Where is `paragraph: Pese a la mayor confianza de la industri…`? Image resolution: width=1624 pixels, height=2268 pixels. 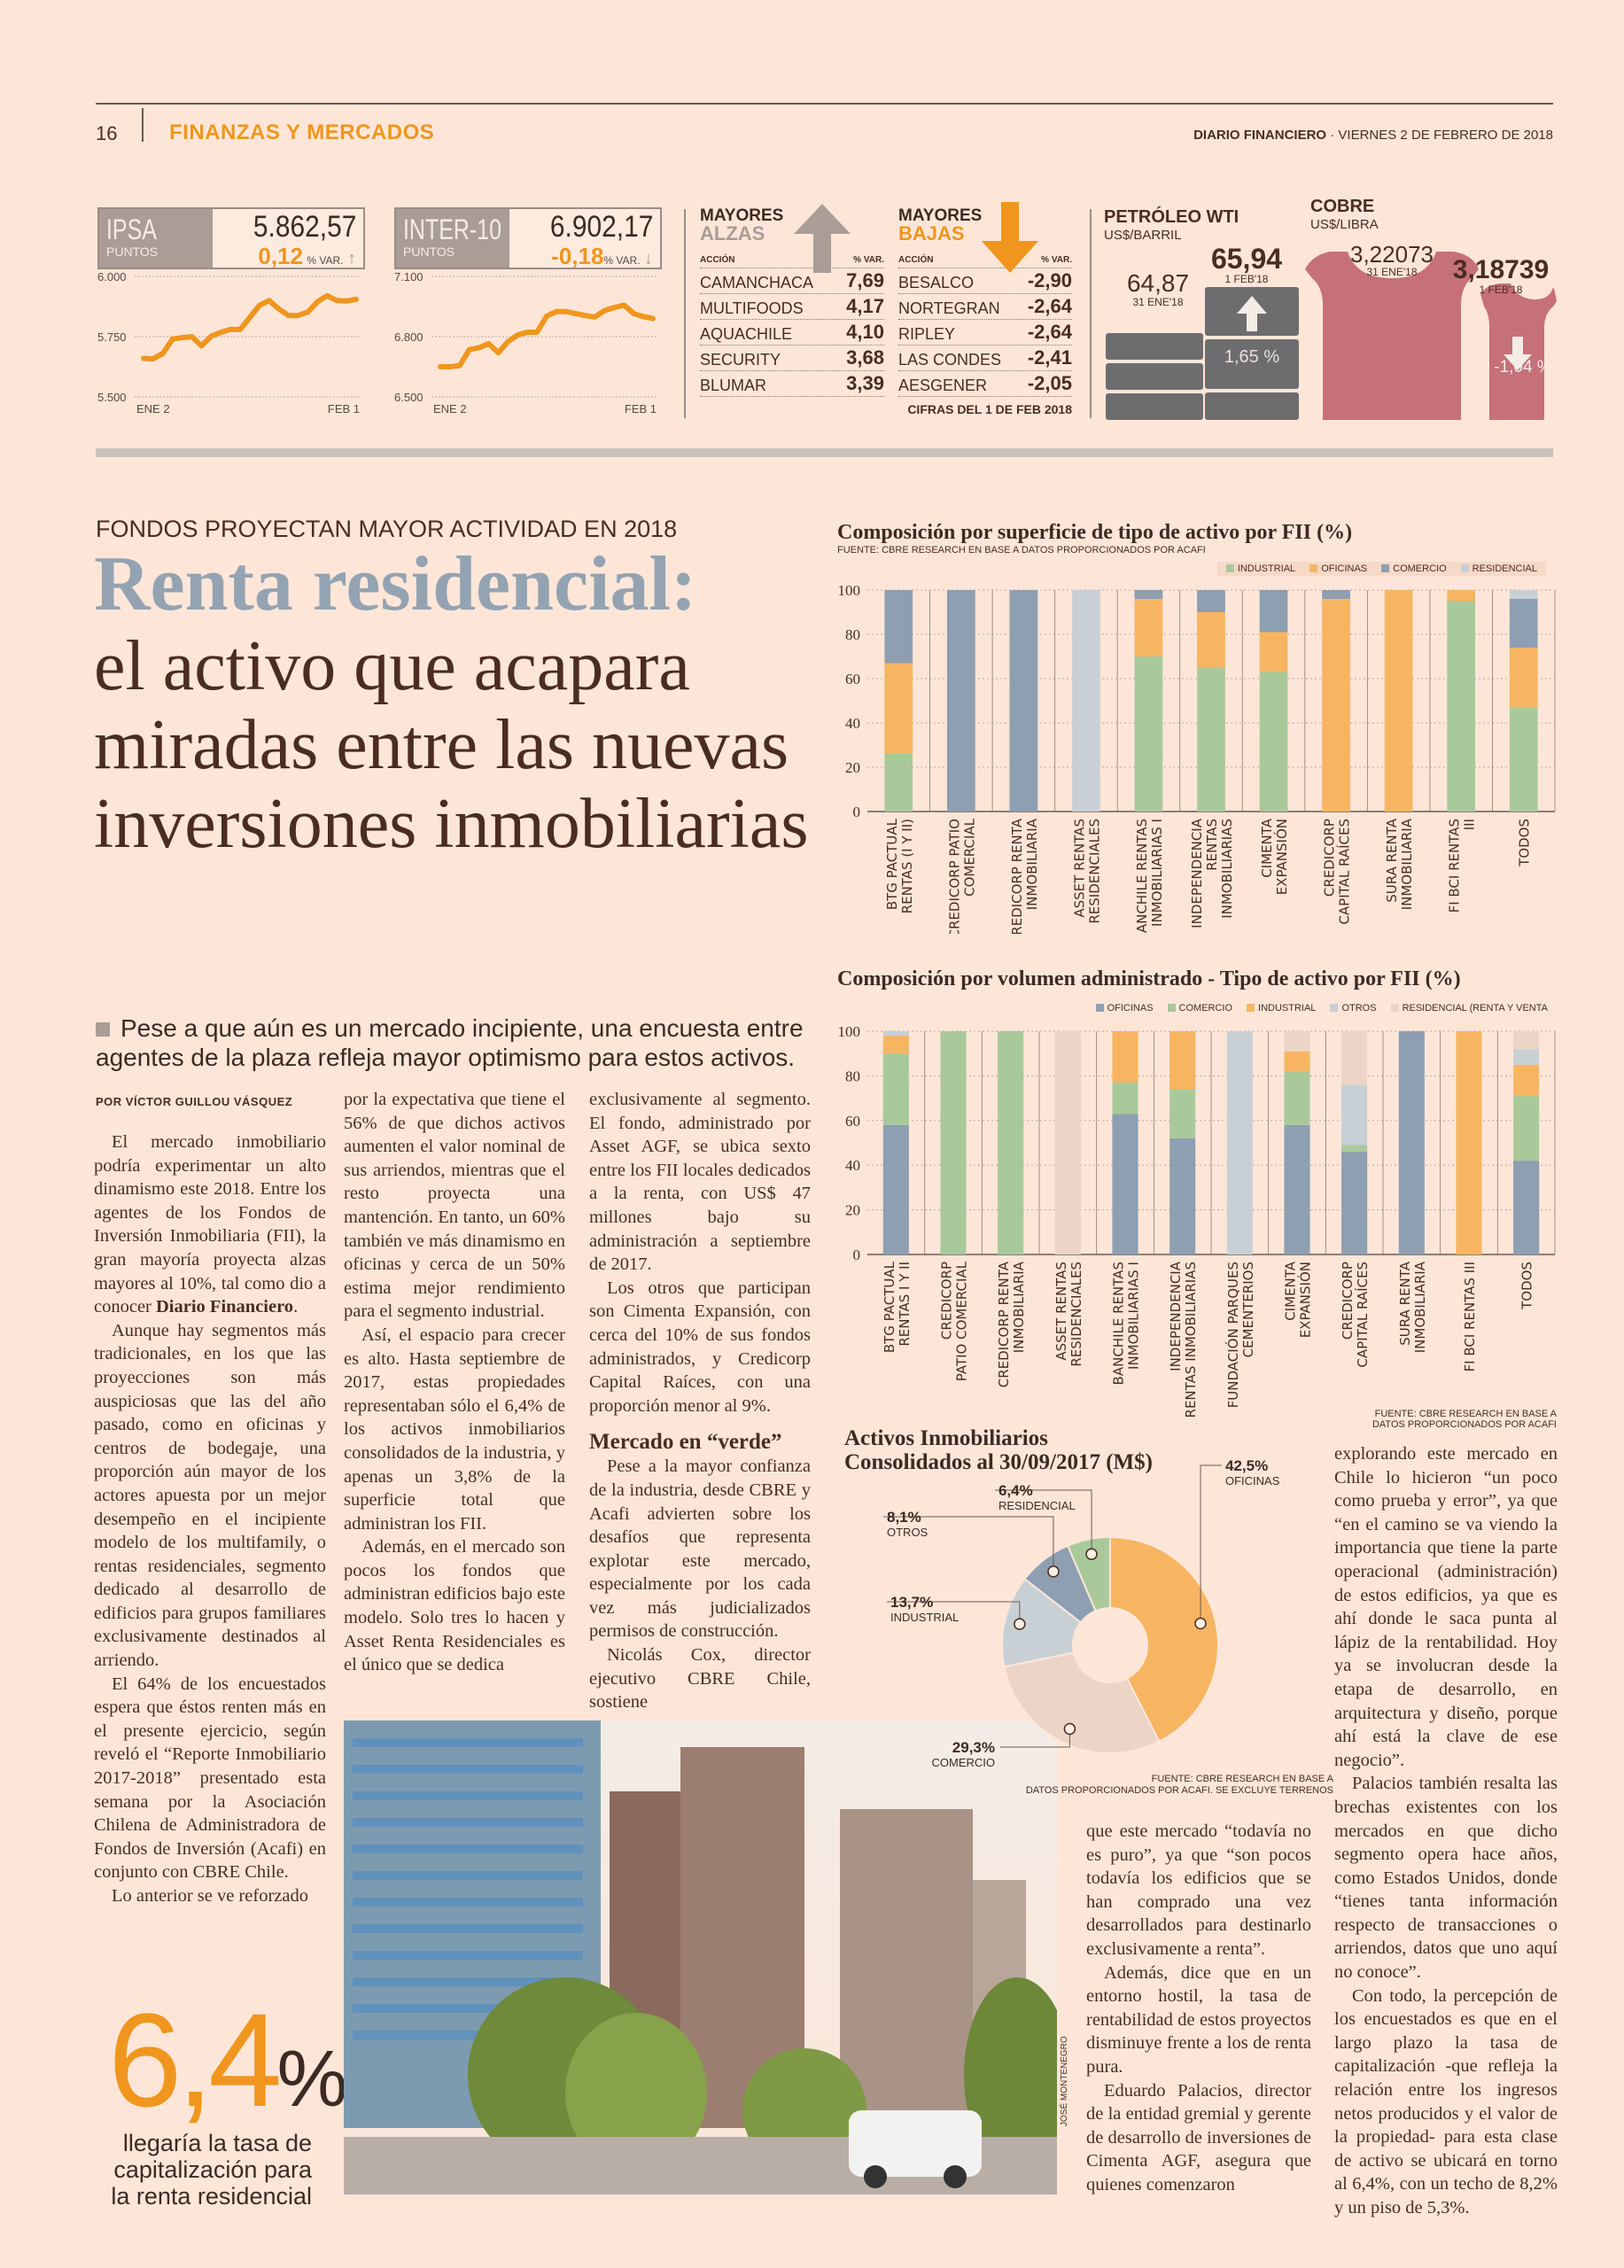 paragraph: Pese a la mayor confianza de la industri… is located at coordinates (700, 1549).